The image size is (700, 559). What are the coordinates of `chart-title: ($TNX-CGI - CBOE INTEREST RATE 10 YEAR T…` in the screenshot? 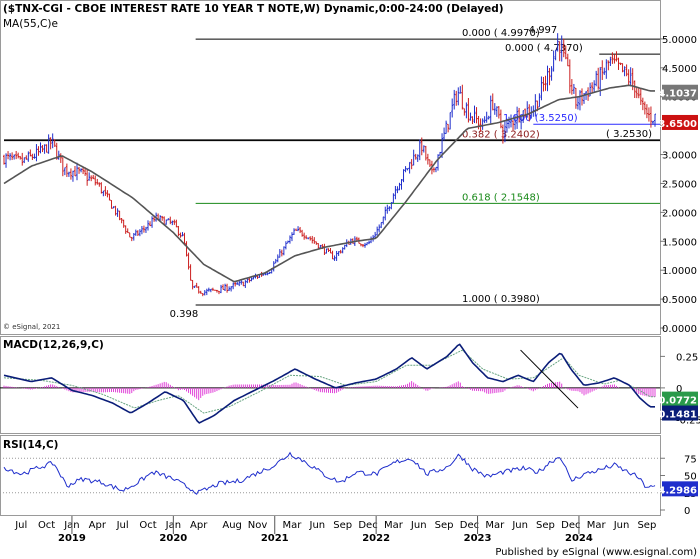 It's located at (253, 9).